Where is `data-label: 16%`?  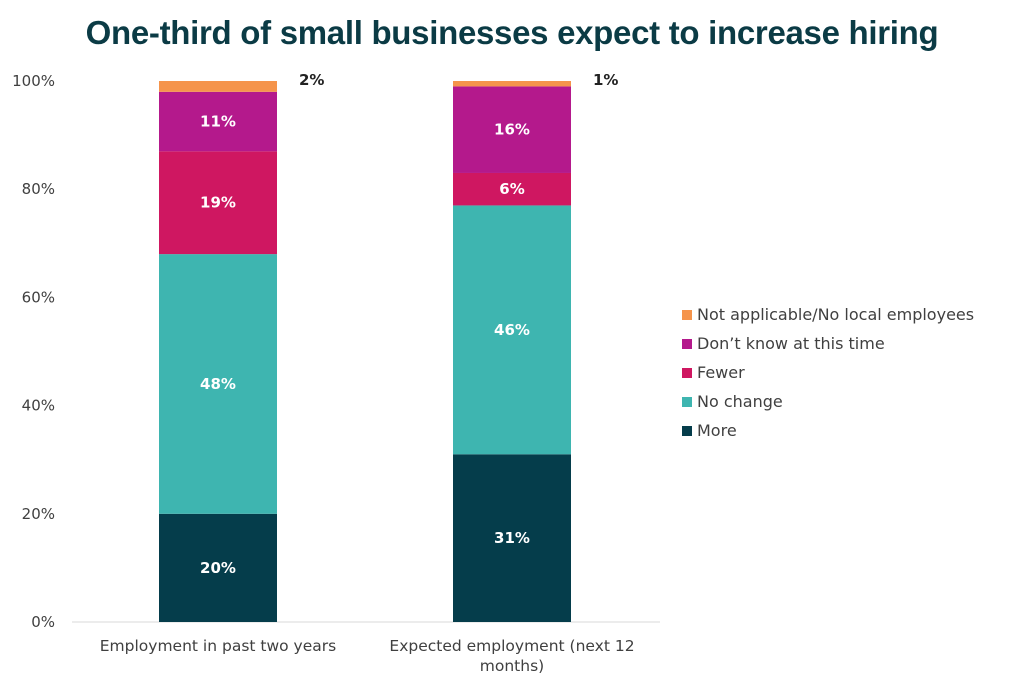
data-label: 16% is located at coordinates (512, 130).